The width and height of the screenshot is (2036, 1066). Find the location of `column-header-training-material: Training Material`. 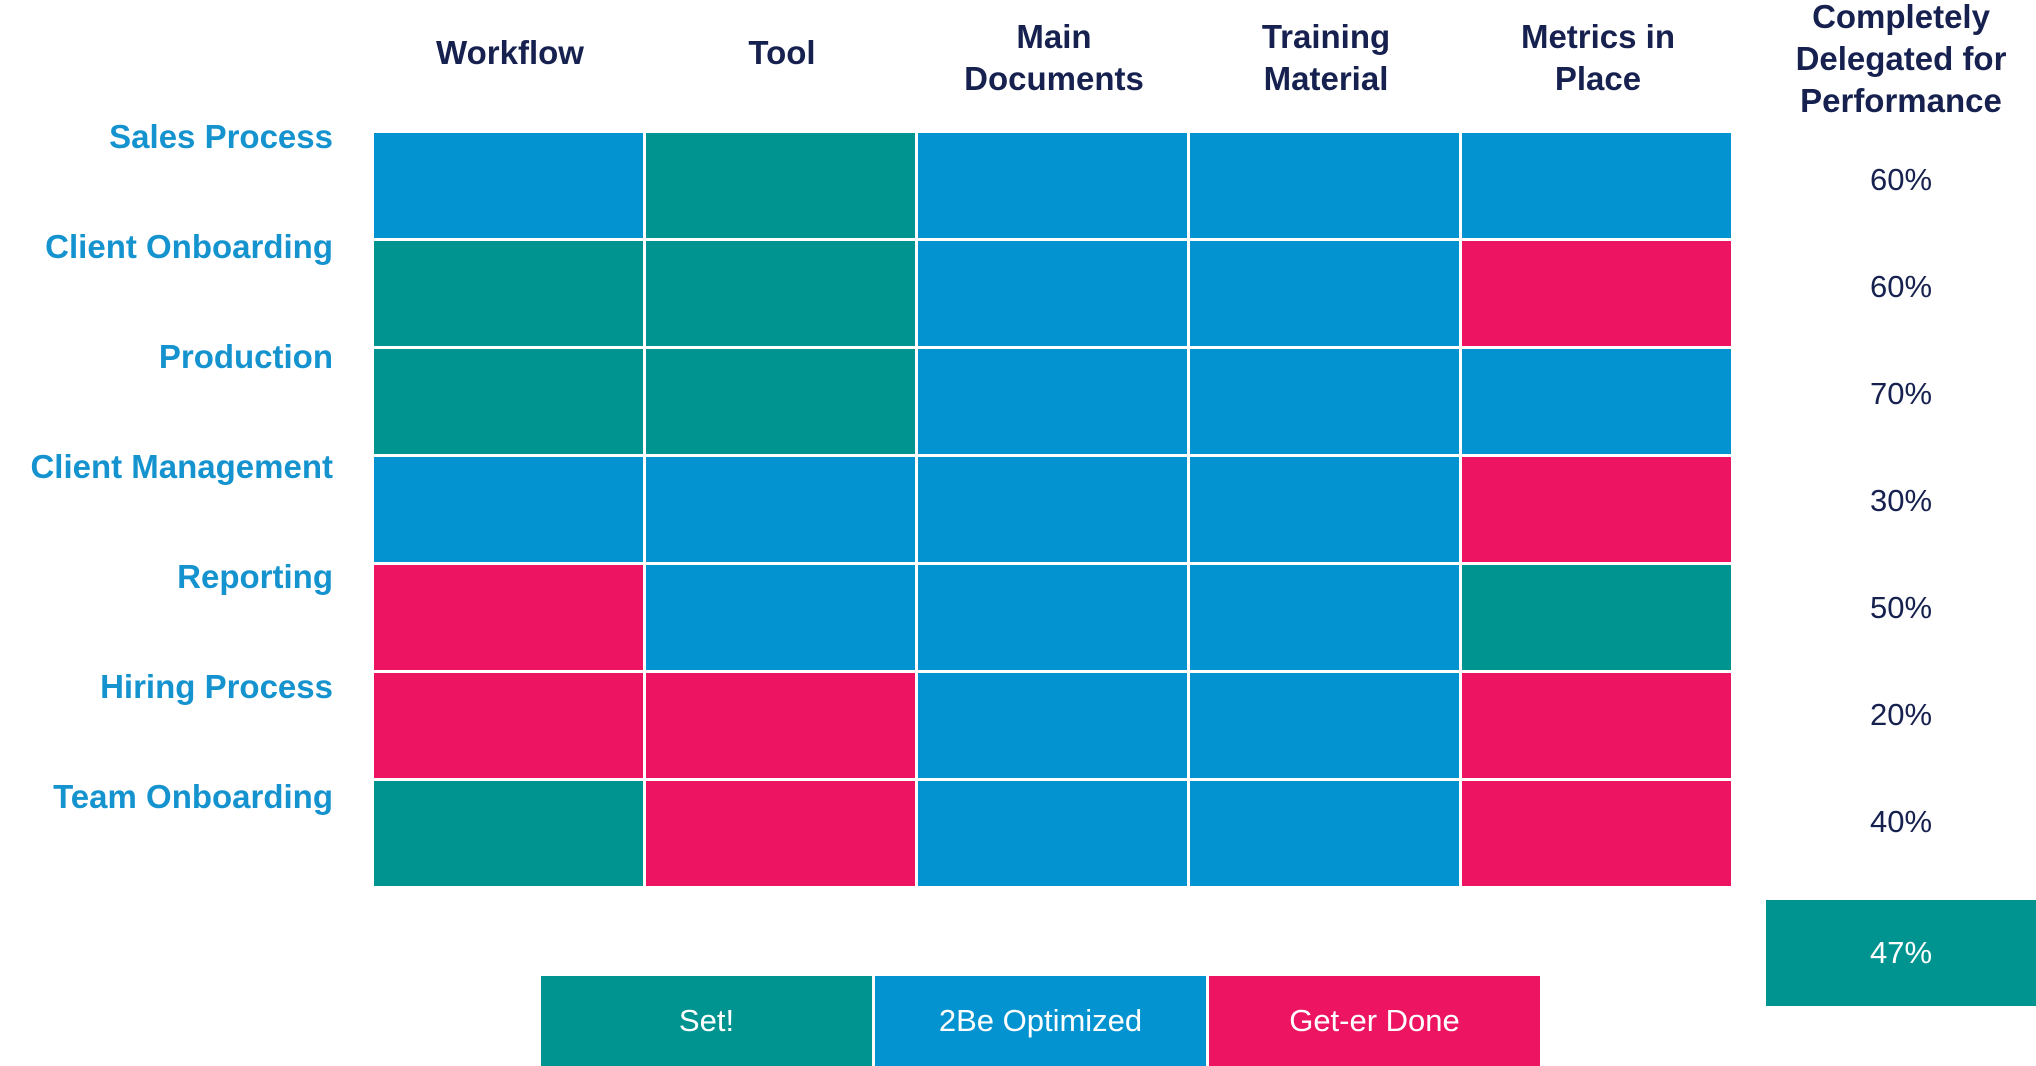

column-header-training-material: Training Material is located at coordinates (1326, 57).